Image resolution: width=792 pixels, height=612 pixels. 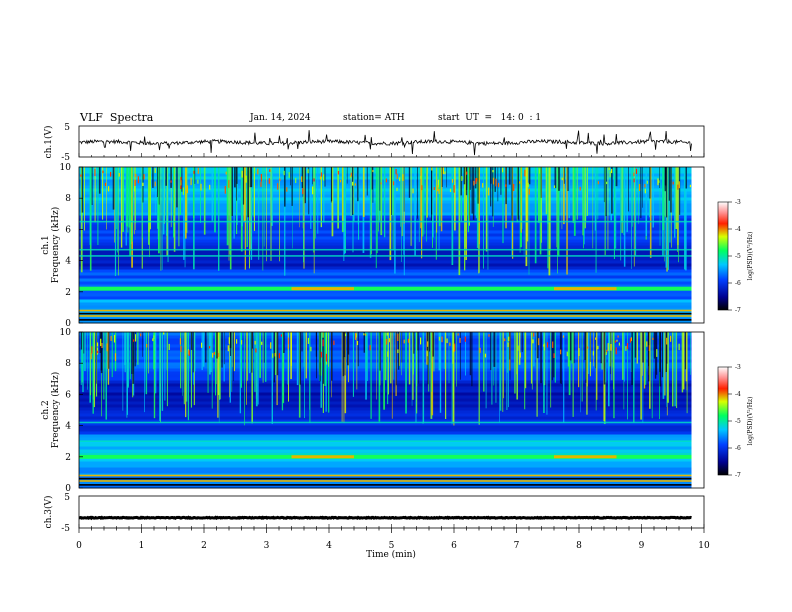 What do you see at coordinates (68, 230) in the screenshot?
I see `ytick-label: 6` at bounding box center [68, 230].